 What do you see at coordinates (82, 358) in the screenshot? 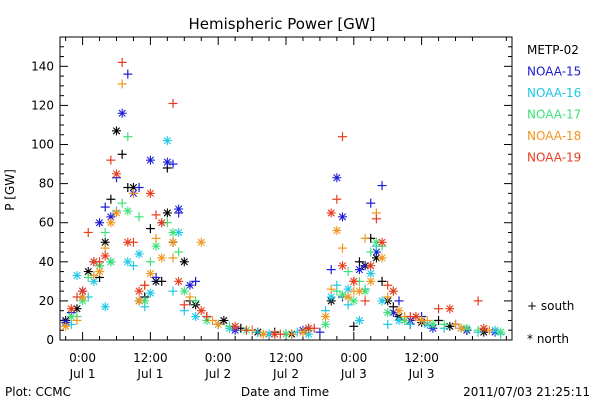
I see `x-tick-label-time: 0:00` at bounding box center [82, 358].